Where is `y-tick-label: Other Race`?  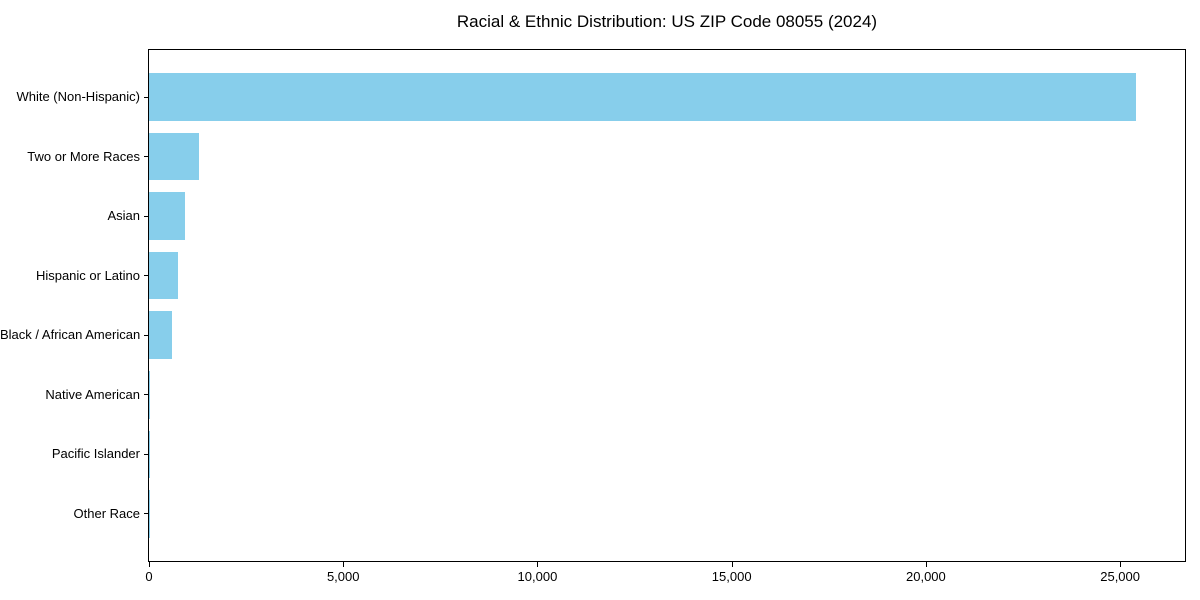 y-tick-label: Other Race is located at coordinates (106, 513).